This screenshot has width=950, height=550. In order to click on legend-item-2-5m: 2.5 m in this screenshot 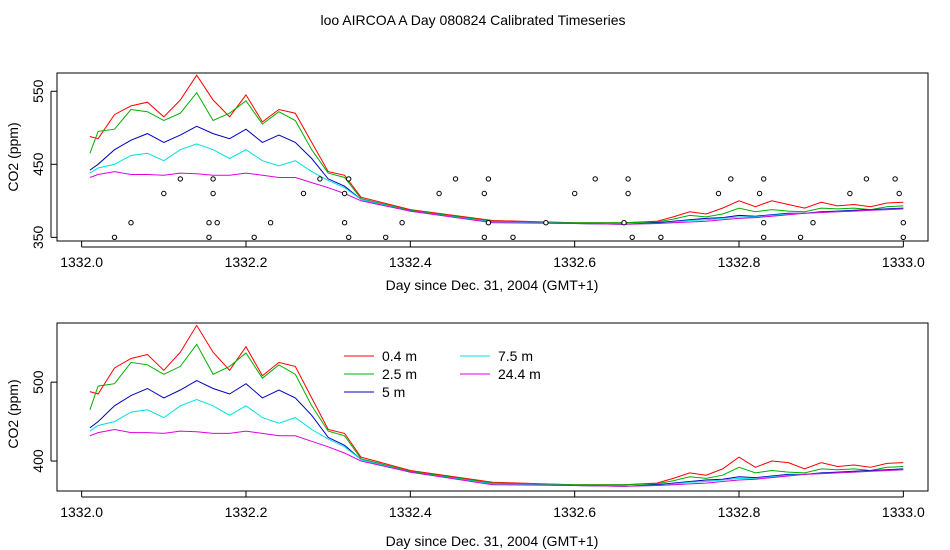, I will do `click(380, 374)`.